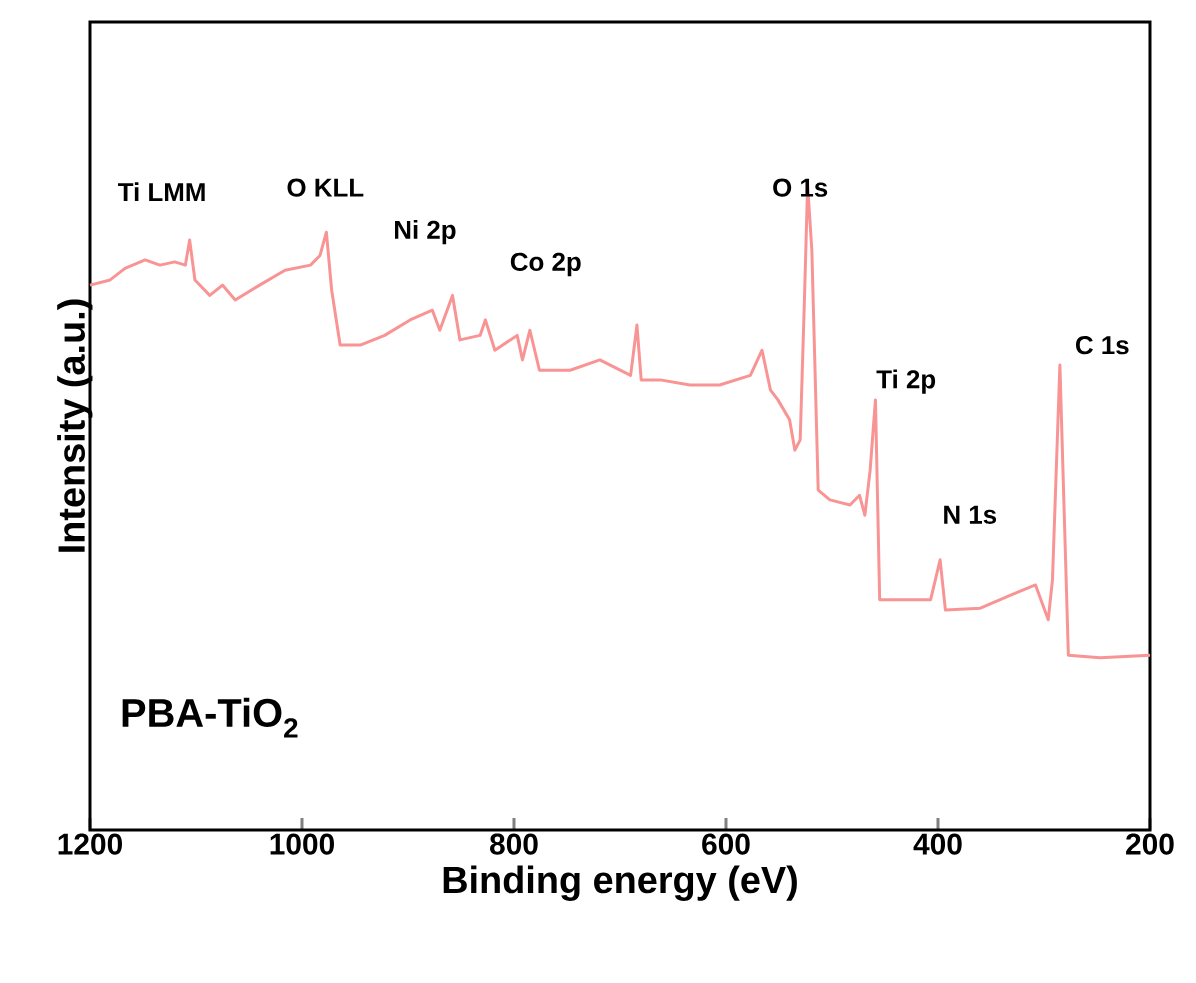  I want to click on annotation: Ti 2p, so click(906, 381).